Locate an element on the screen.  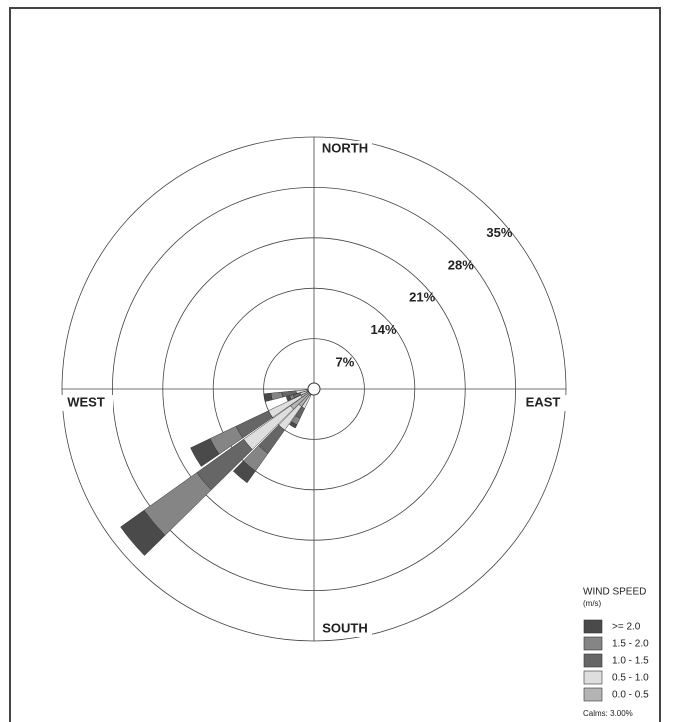
legend-unit: (m/s) is located at coordinates (592, 603).